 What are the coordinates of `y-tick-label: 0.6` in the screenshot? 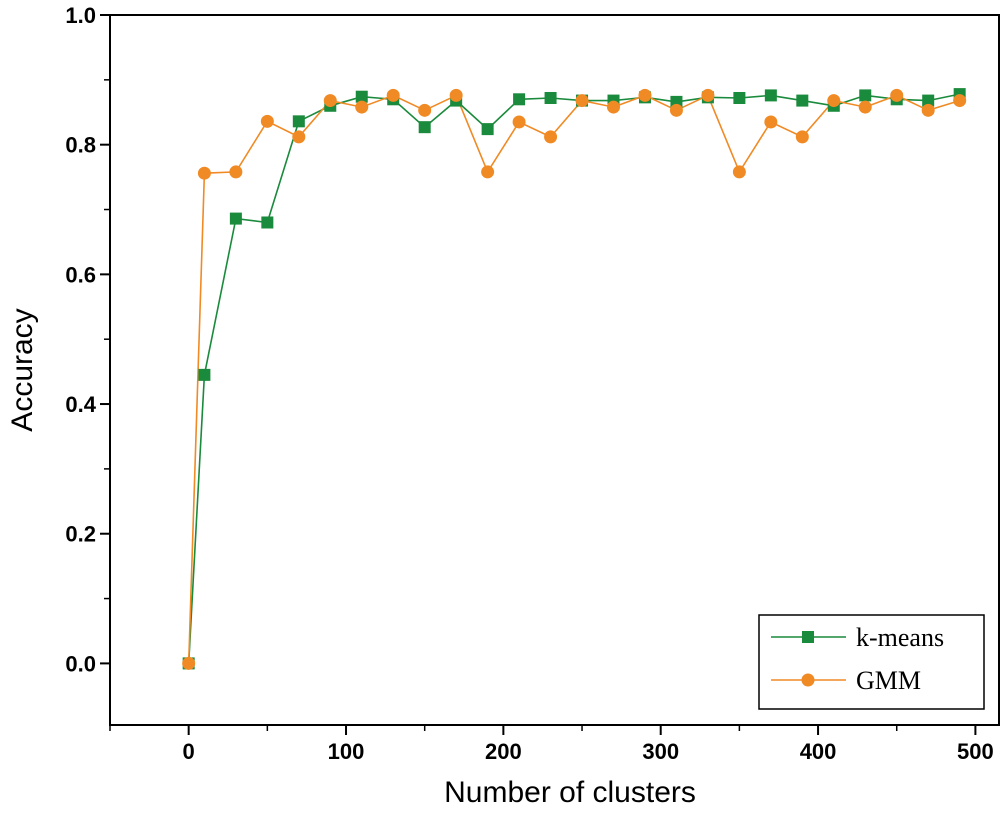 It's located at (80, 274).